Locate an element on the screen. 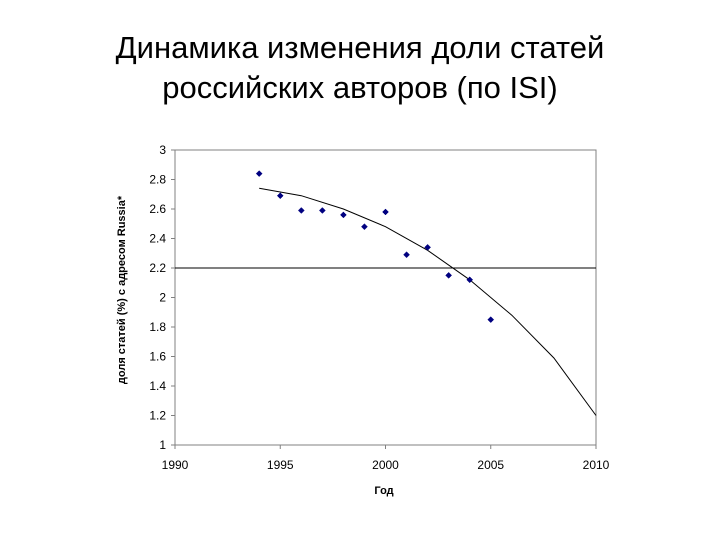 The height and width of the screenshot is (540, 720). data-points is located at coordinates (375, 246).